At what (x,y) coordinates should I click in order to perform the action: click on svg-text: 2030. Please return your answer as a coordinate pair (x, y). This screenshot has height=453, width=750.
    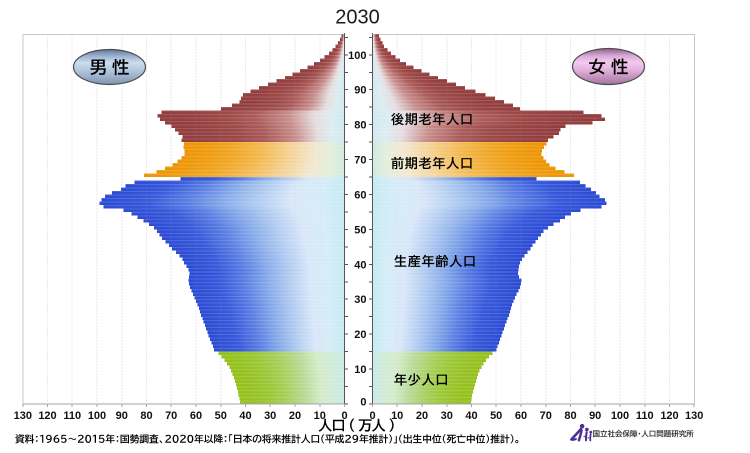
    Looking at the image, I should click on (357, 18).